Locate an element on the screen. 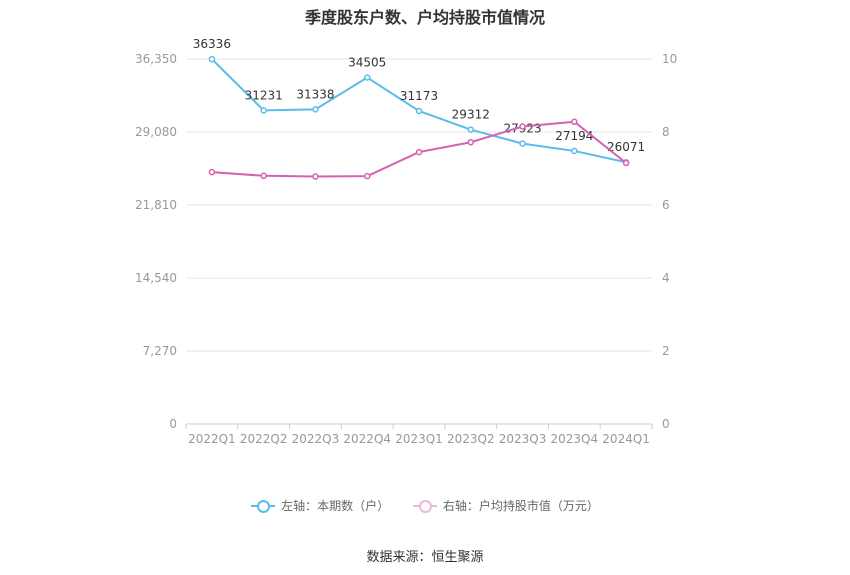 This screenshot has width=850, height=575. y-right-tick-label: 0 is located at coordinates (666, 424).